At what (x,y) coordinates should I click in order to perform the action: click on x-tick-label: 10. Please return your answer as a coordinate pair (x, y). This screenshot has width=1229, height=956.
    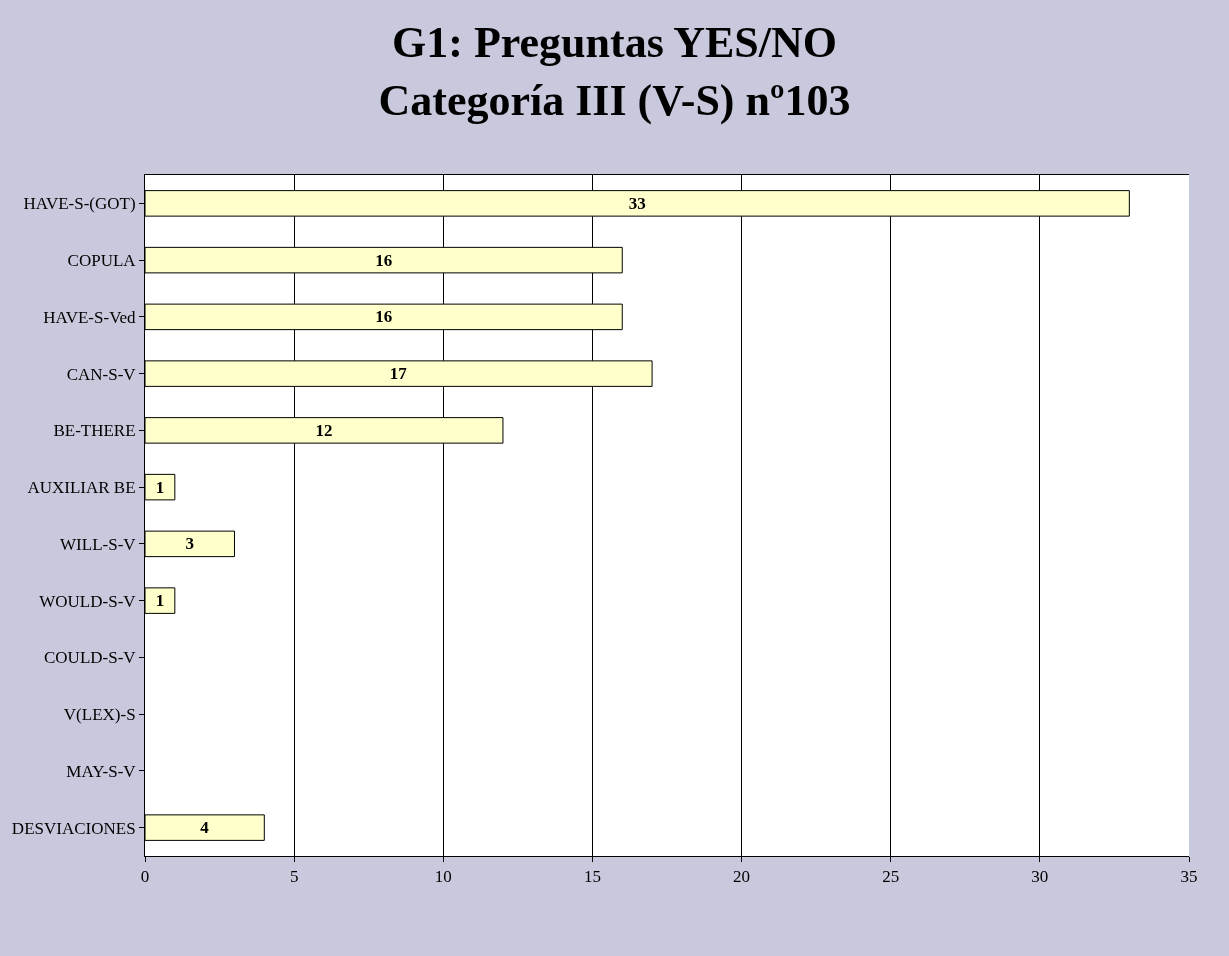
    Looking at the image, I should click on (443, 877).